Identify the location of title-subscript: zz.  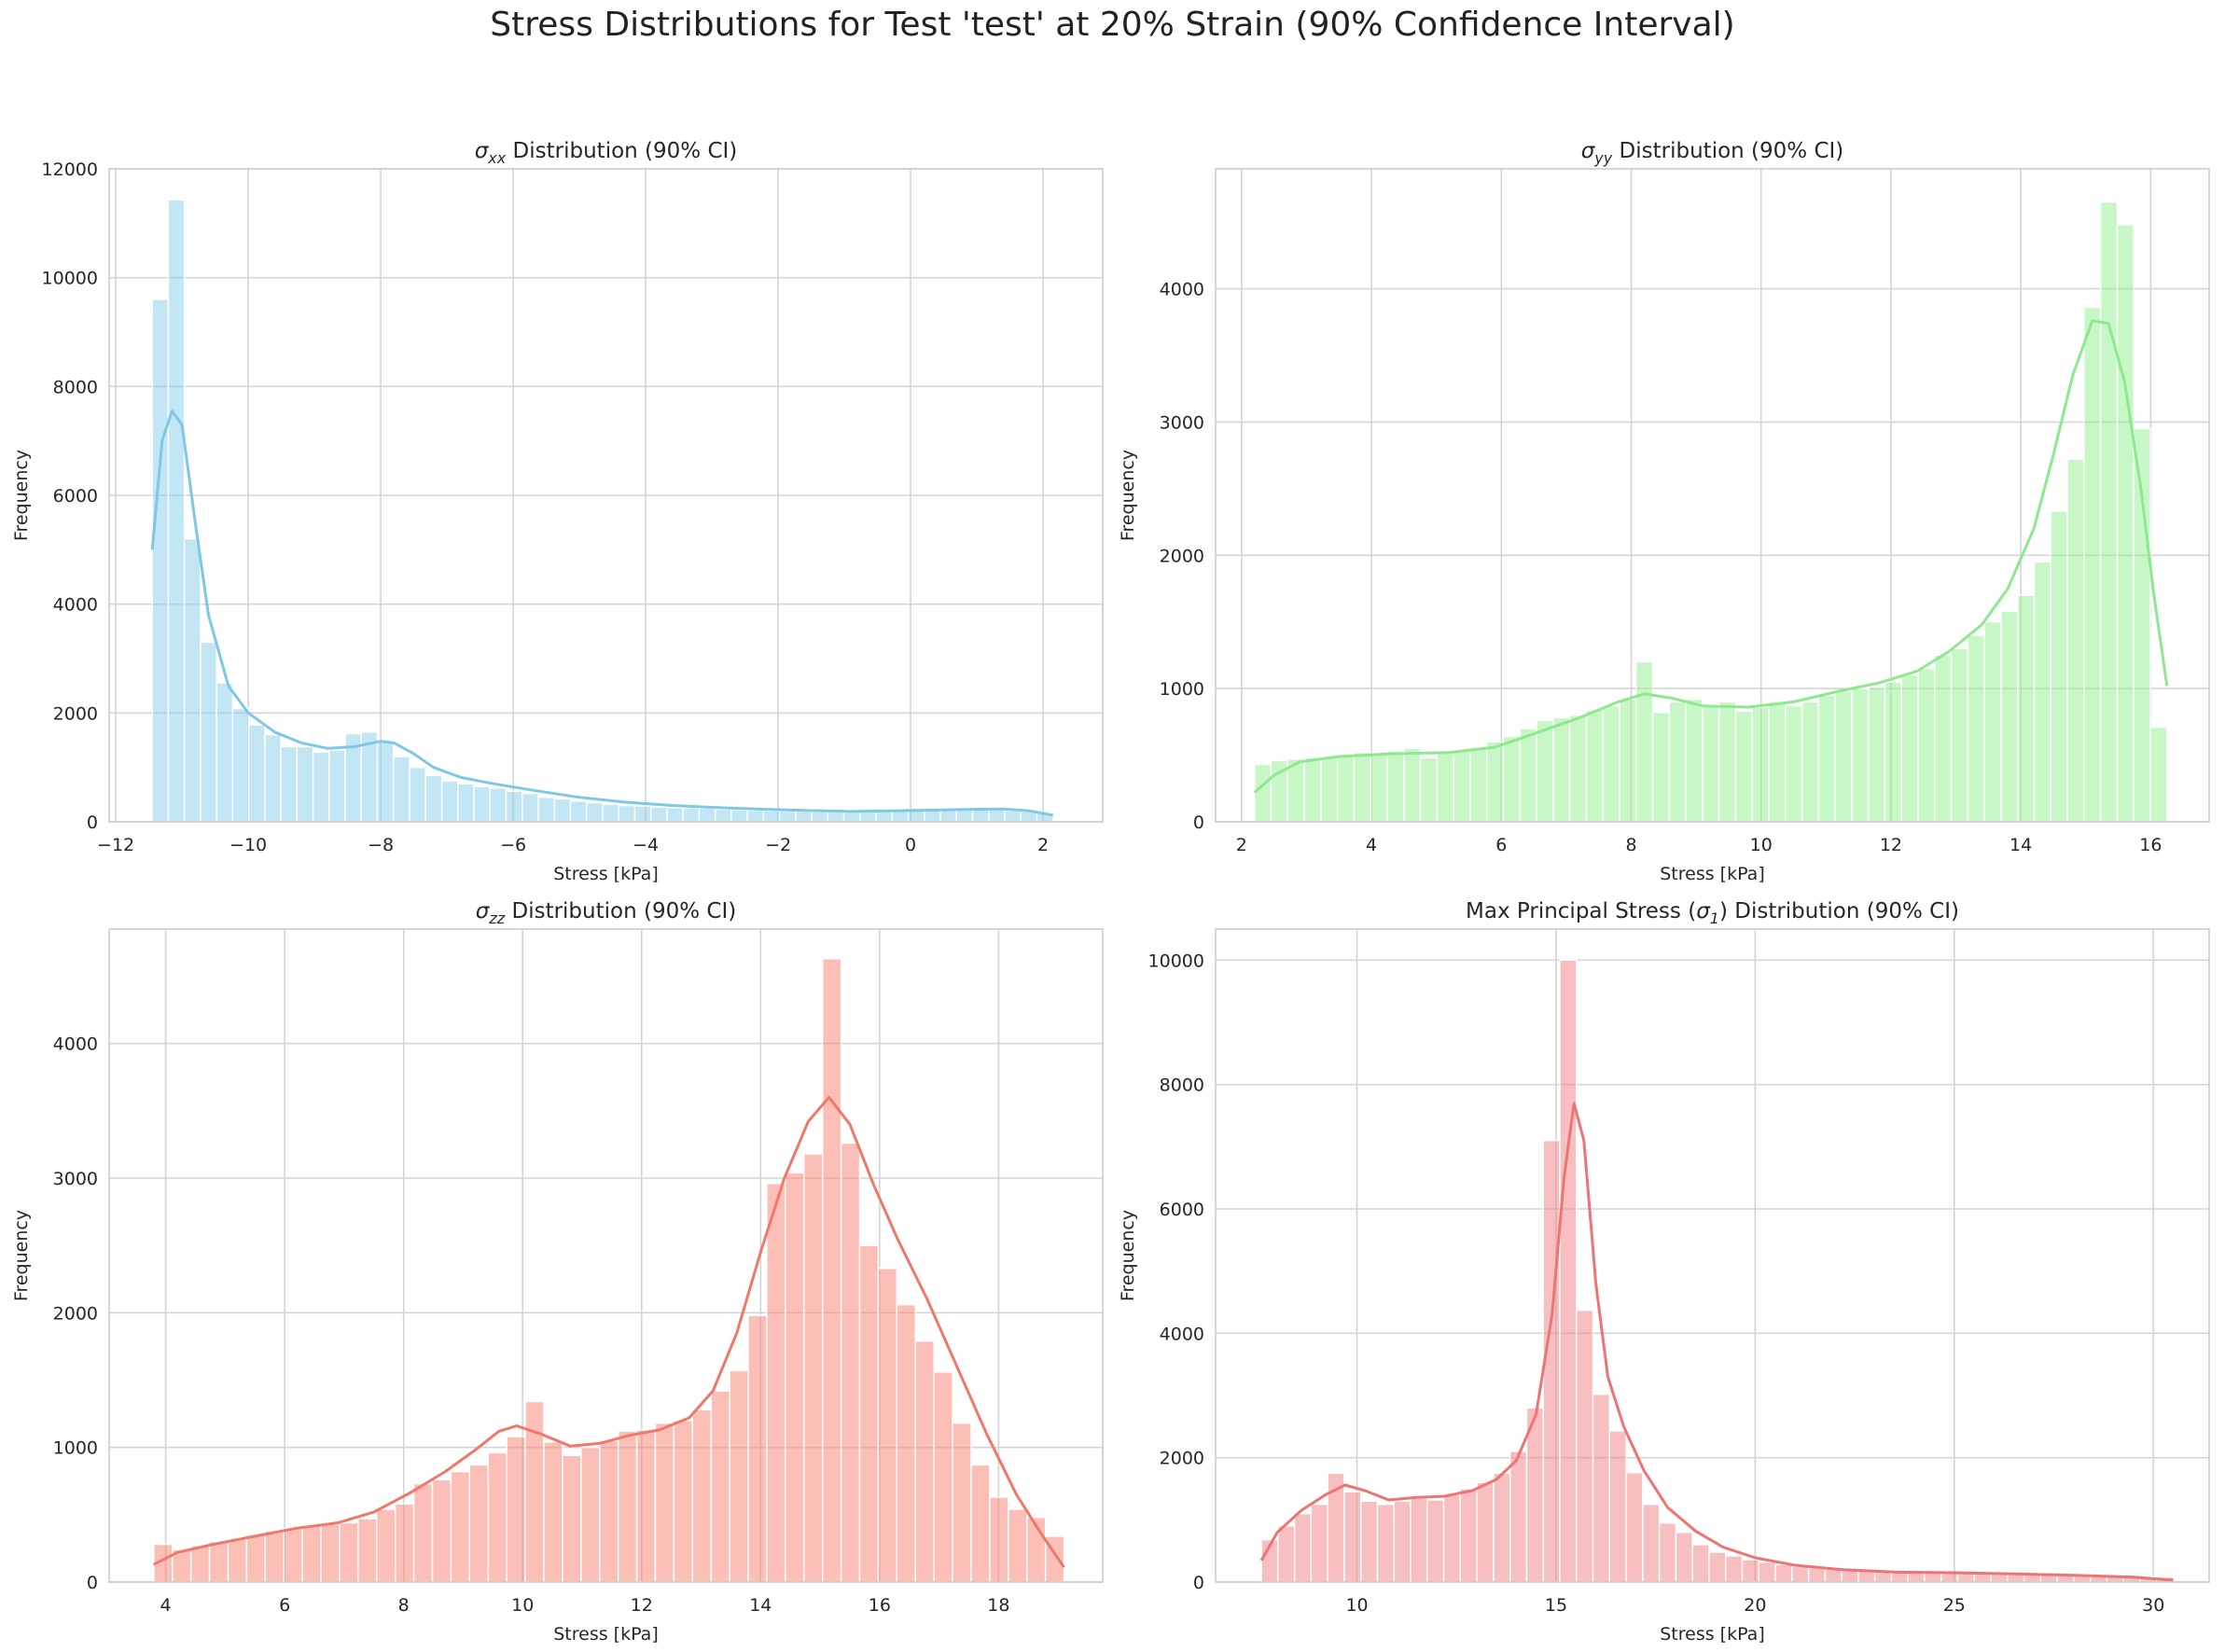
(496, 918).